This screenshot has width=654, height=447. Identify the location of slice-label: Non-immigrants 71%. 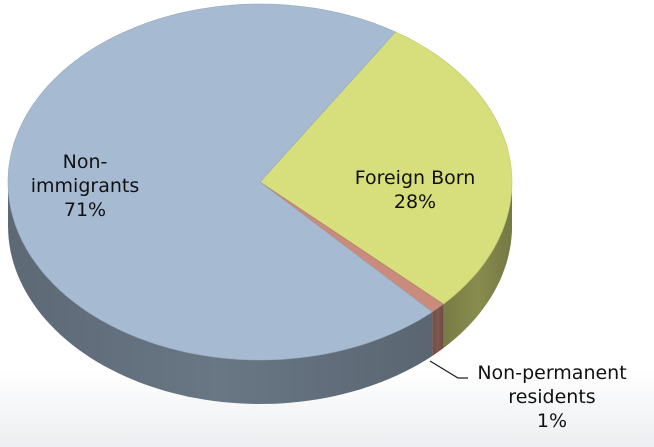
(85, 186).